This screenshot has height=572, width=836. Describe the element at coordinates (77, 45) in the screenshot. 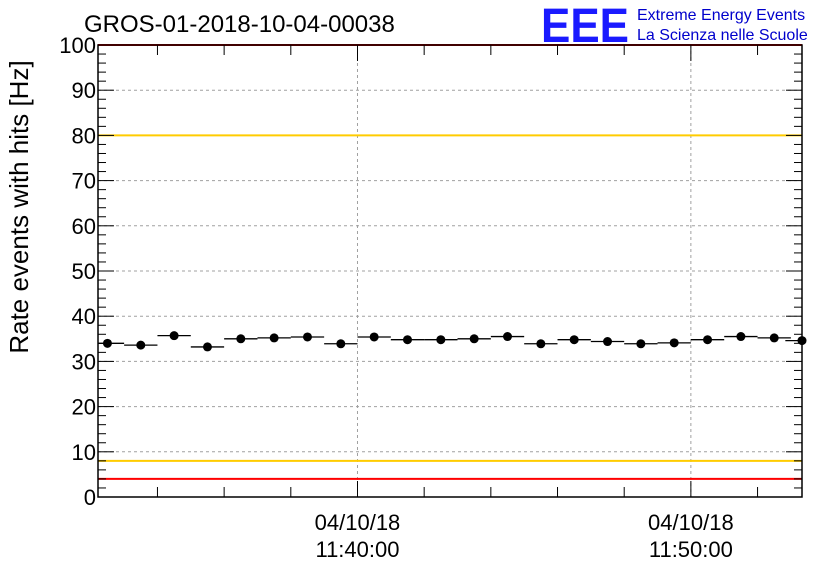

I see `y-tick-label: 100` at that location.